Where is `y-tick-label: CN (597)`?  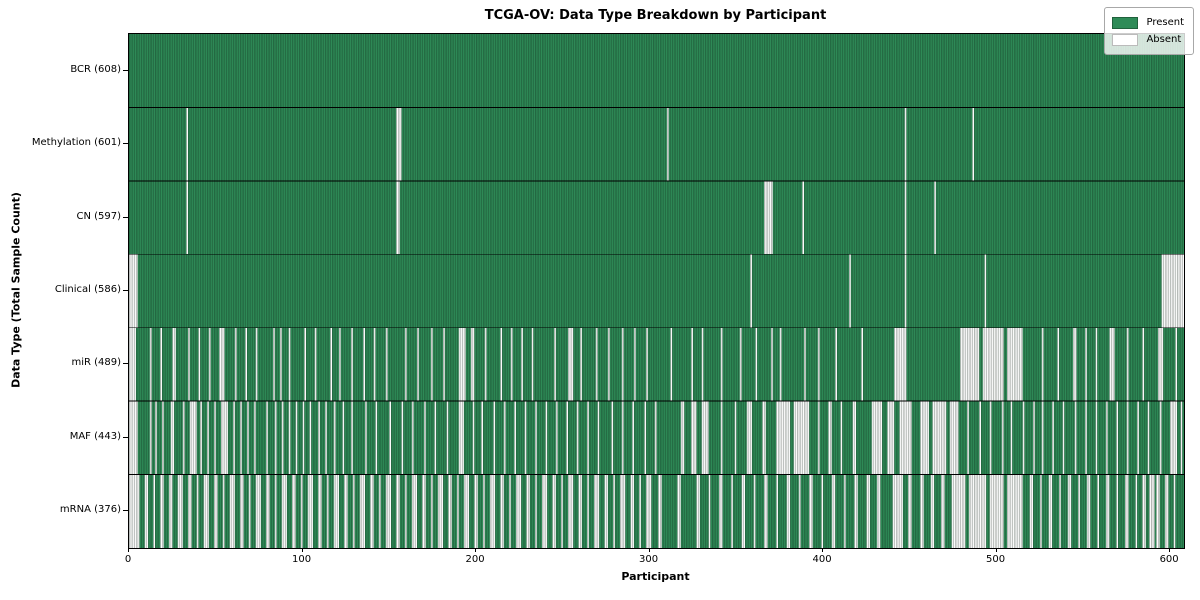 y-tick-label: CN (597) is located at coordinates (98, 216).